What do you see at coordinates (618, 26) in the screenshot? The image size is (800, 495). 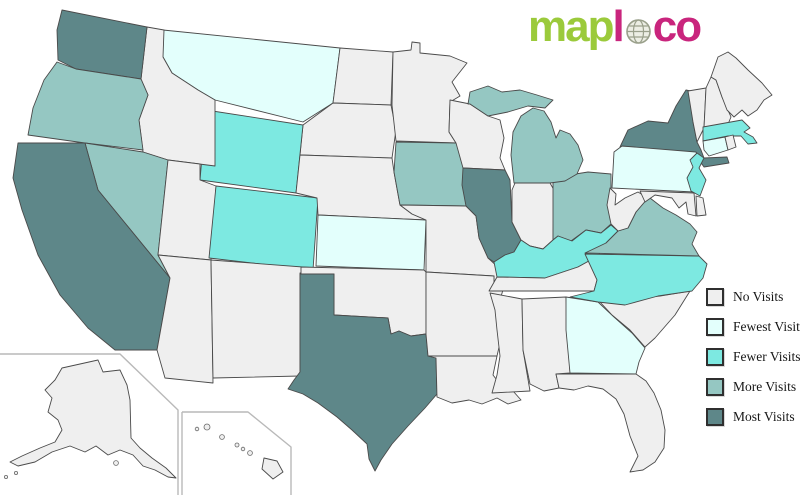 I see `logo-text-l: l` at bounding box center [618, 26].